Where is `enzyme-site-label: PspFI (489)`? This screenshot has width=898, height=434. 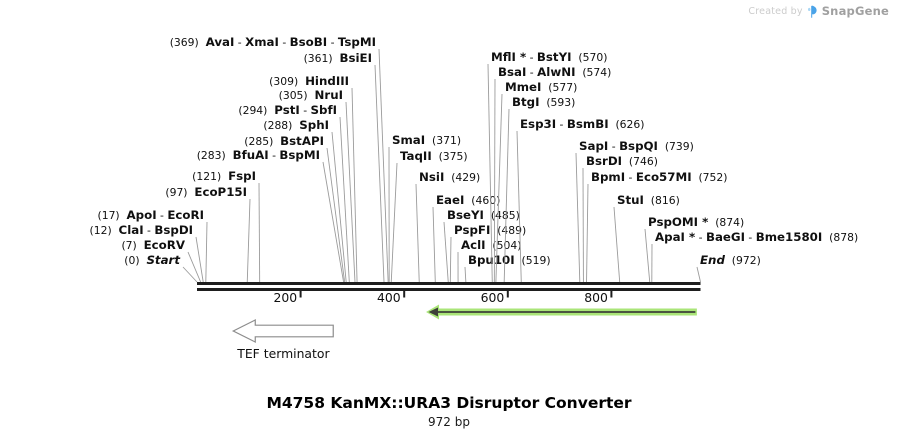
enzyme-site-label: PspFI (489) is located at coordinates (490, 230).